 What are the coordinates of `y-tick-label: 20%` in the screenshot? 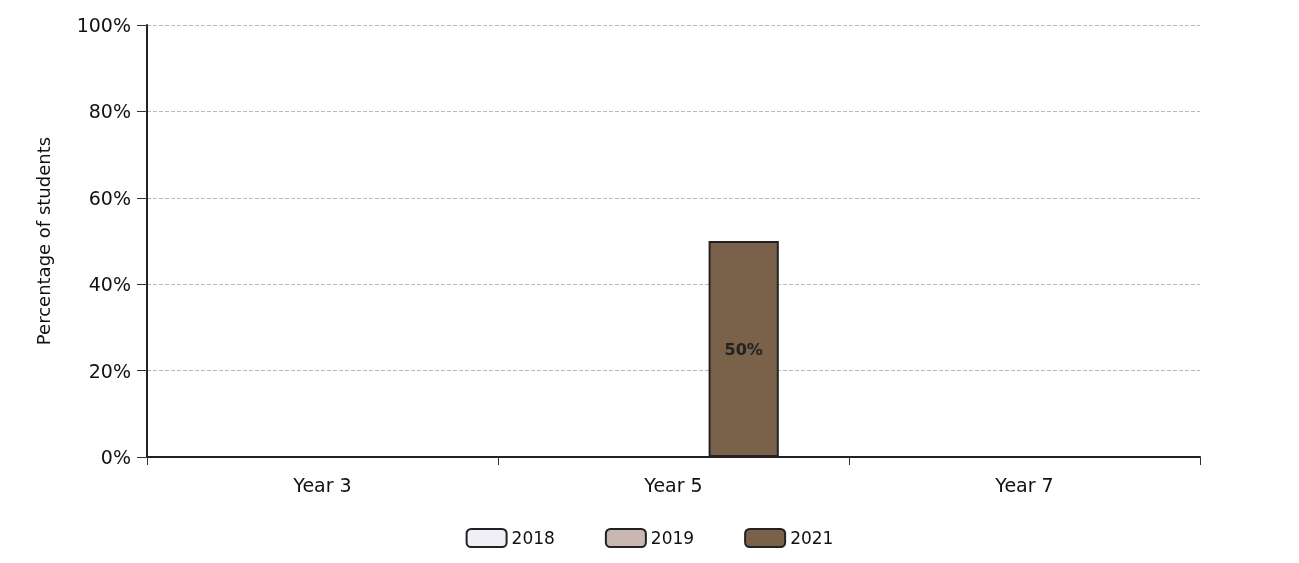 It's located at (109, 370).